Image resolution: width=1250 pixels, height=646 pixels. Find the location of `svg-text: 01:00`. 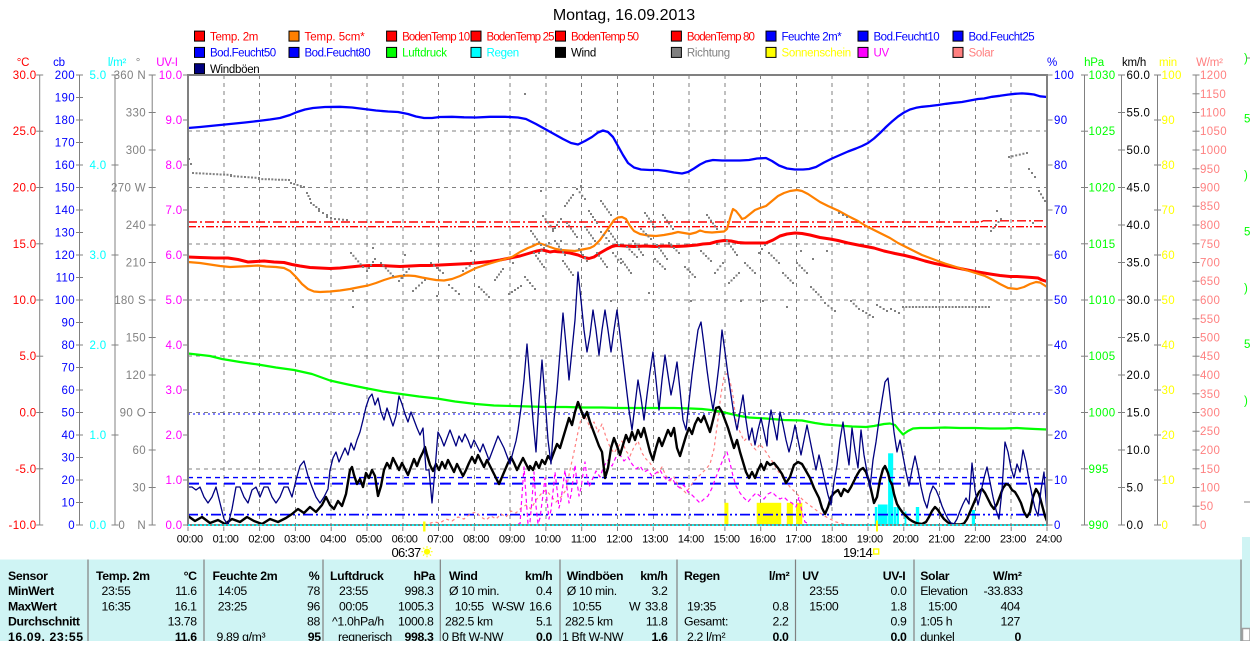

svg-text: 01:00 is located at coordinates (226, 540).